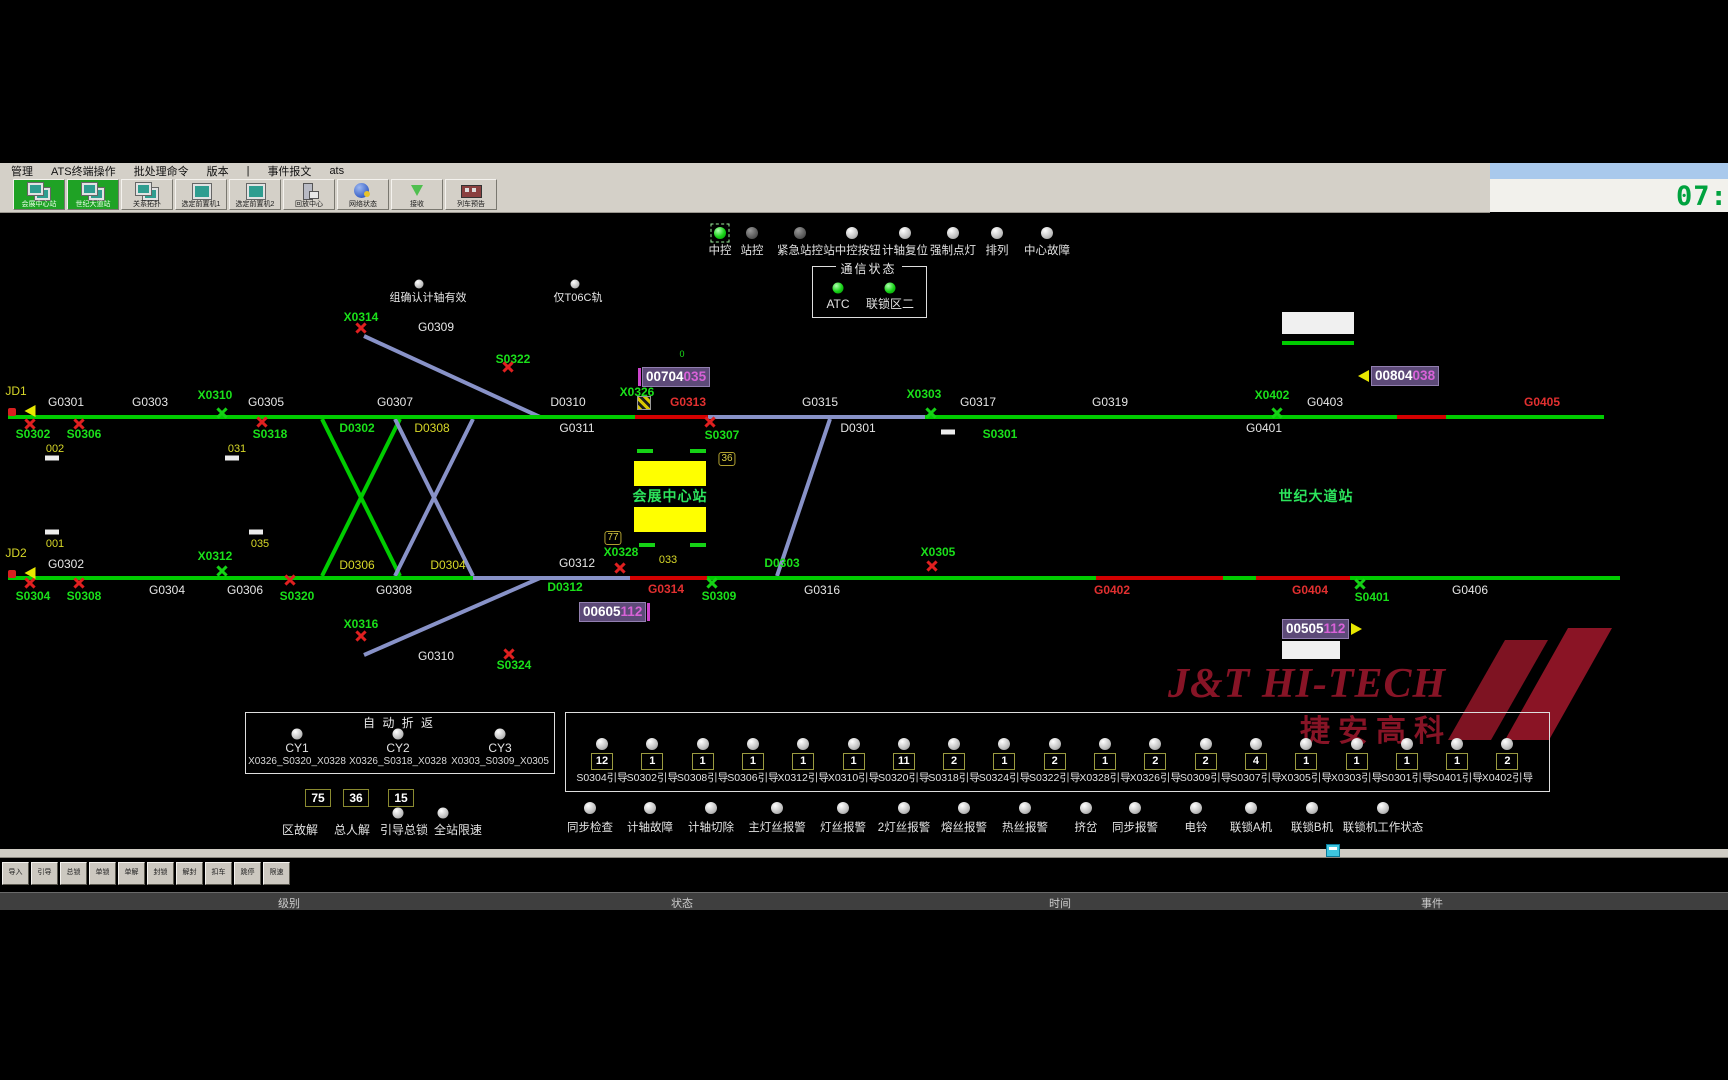 This screenshot has width=1728, height=1080. Describe the element at coordinates (997, 233) in the screenshot. I see `mode-lamp-排列` at that location.